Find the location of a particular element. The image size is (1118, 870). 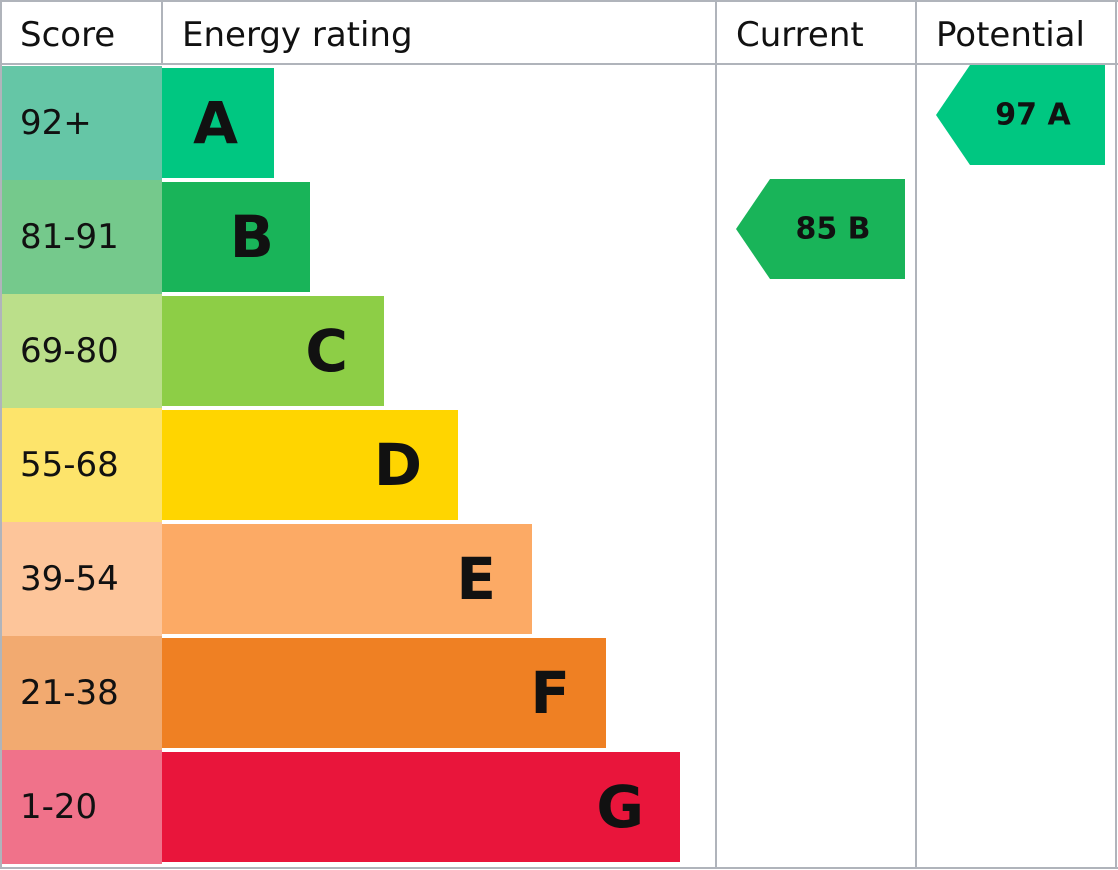

header-current: Current is located at coordinates (800, 35).